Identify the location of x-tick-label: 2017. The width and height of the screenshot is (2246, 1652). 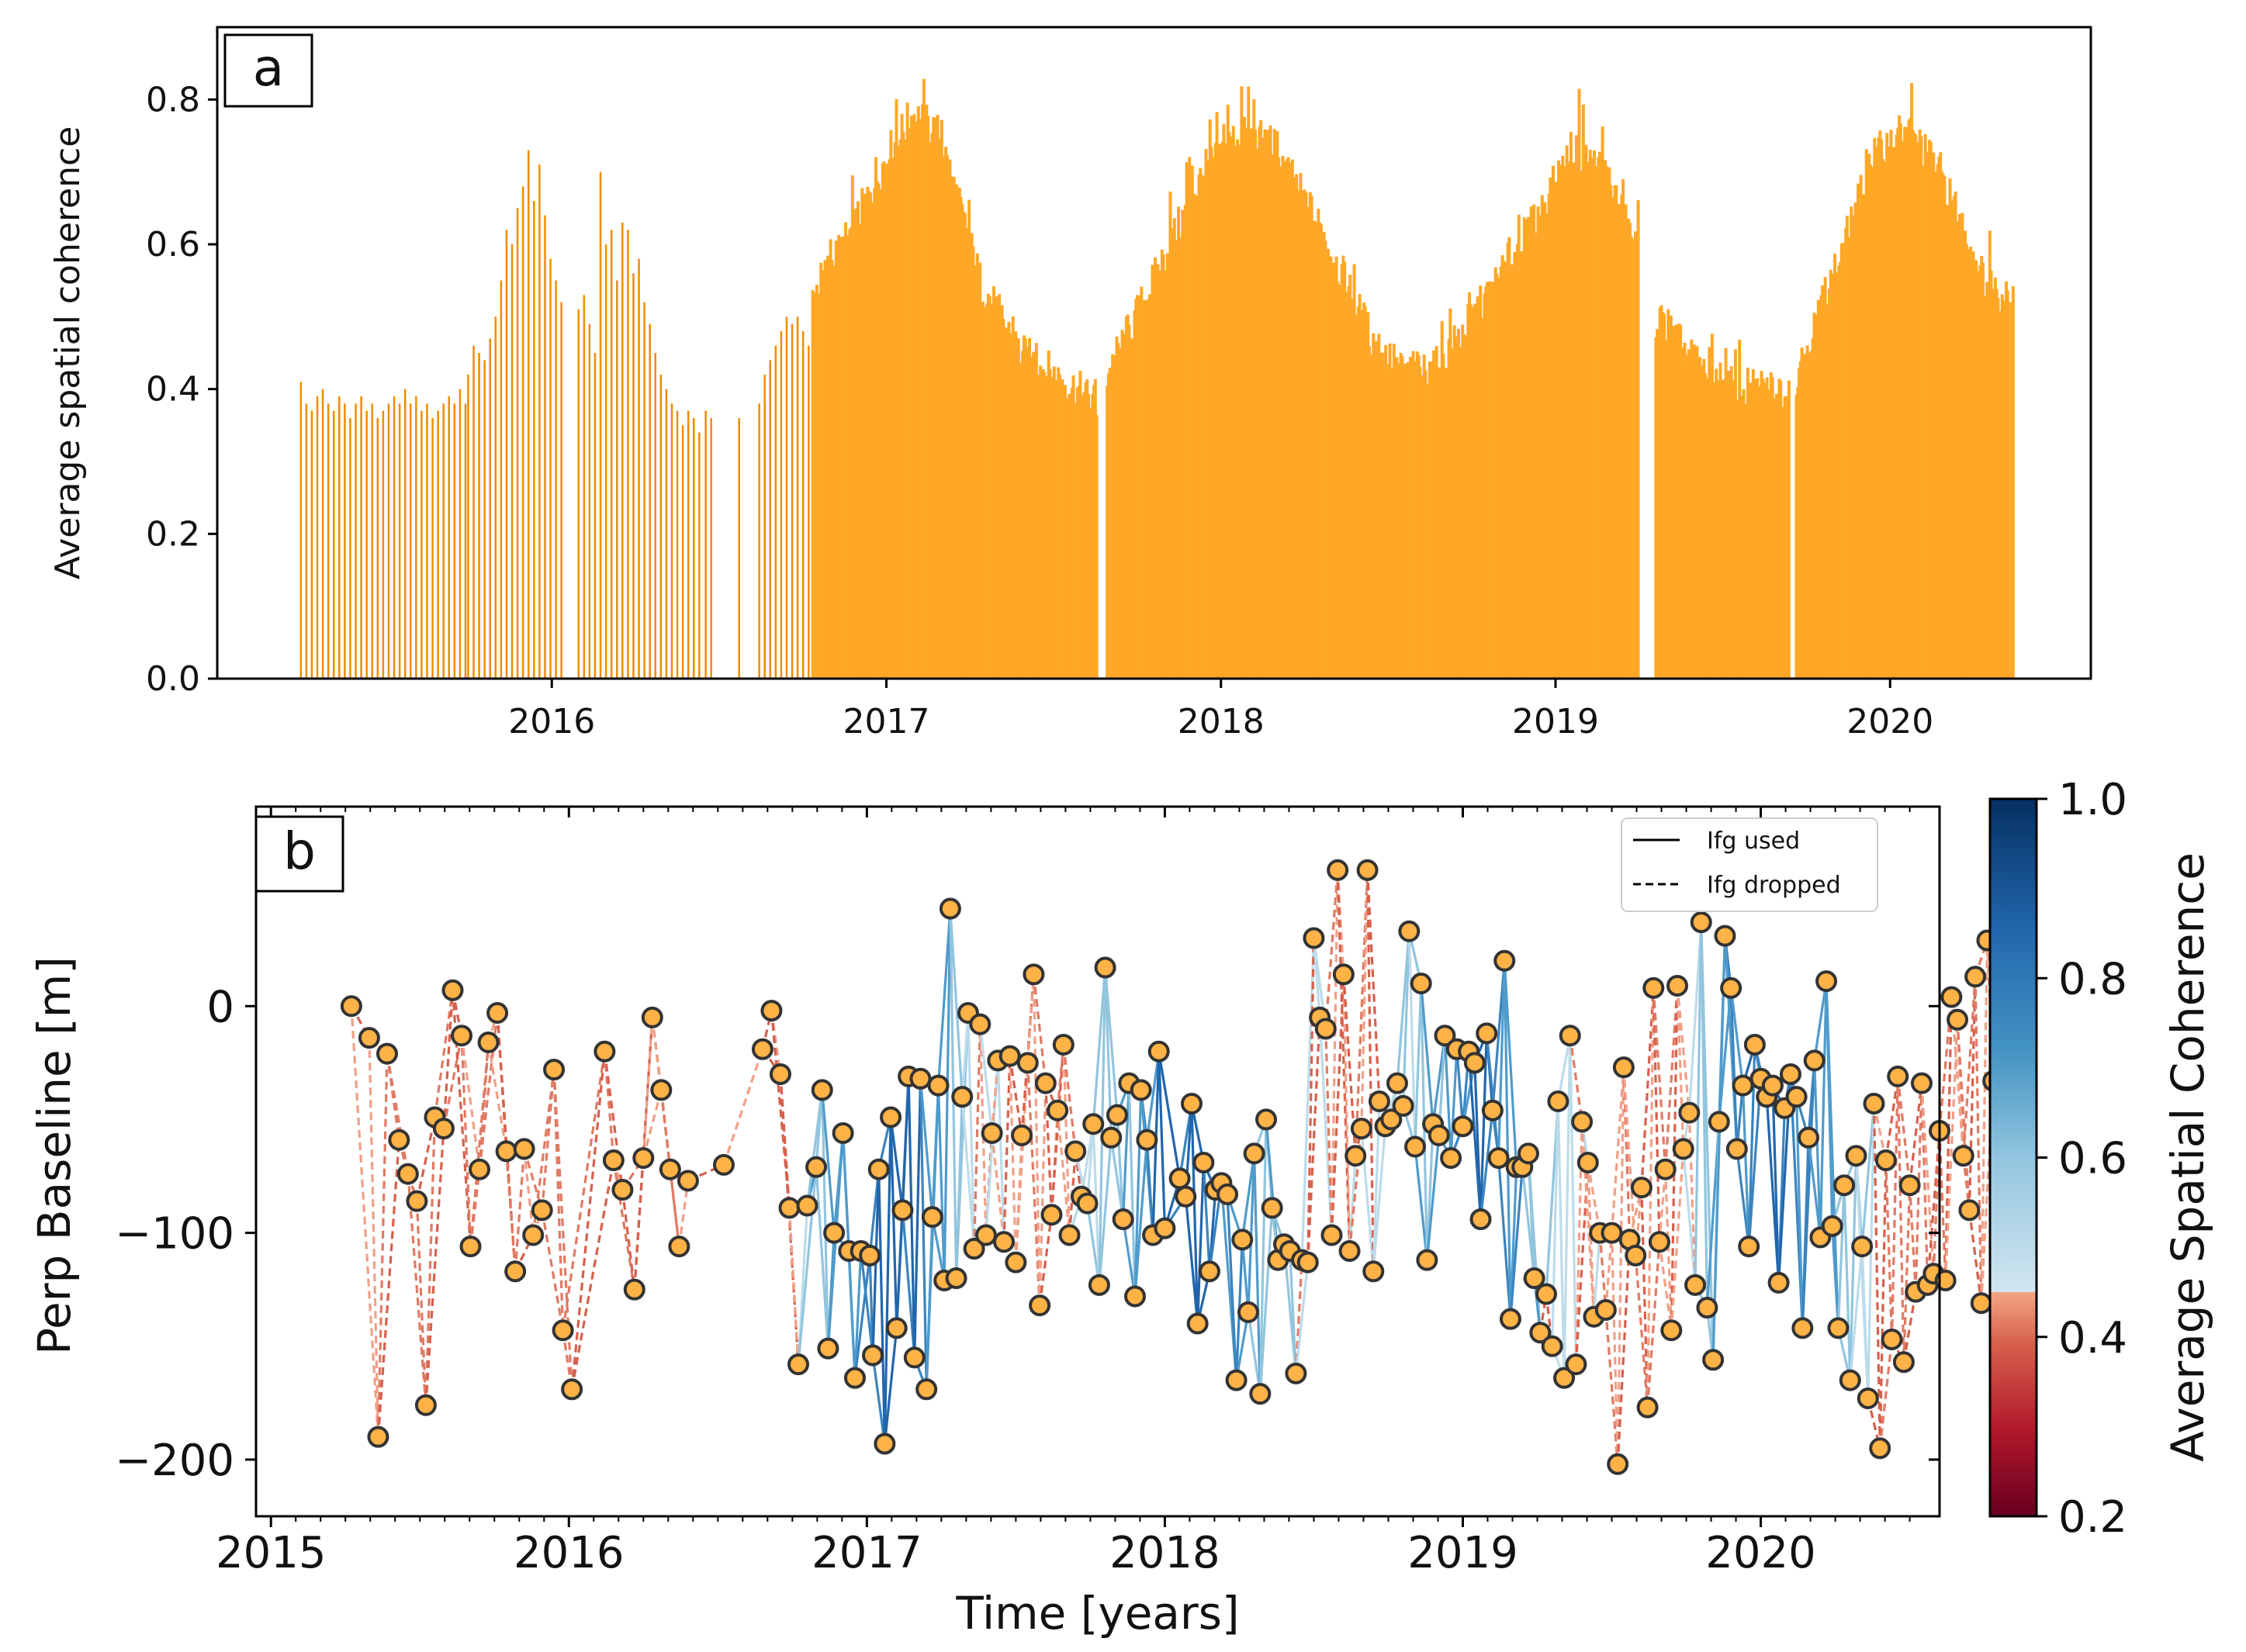
(867, 1553).